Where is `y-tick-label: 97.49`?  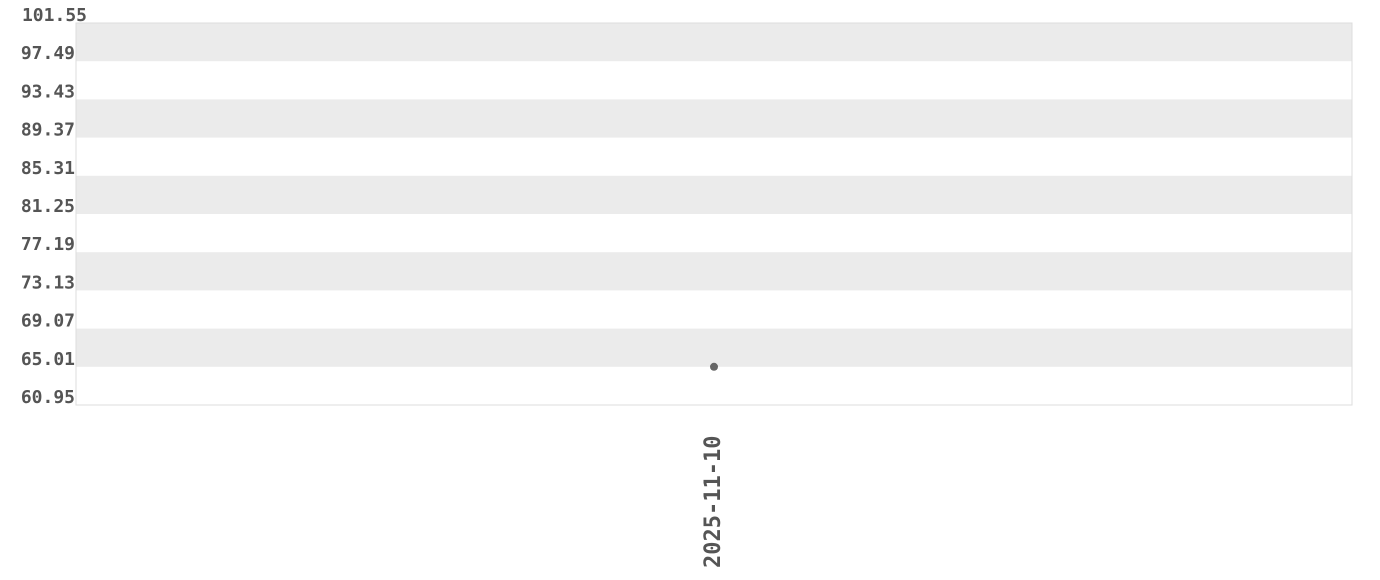 y-tick-label: 97.49 is located at coordinates (48, 53).